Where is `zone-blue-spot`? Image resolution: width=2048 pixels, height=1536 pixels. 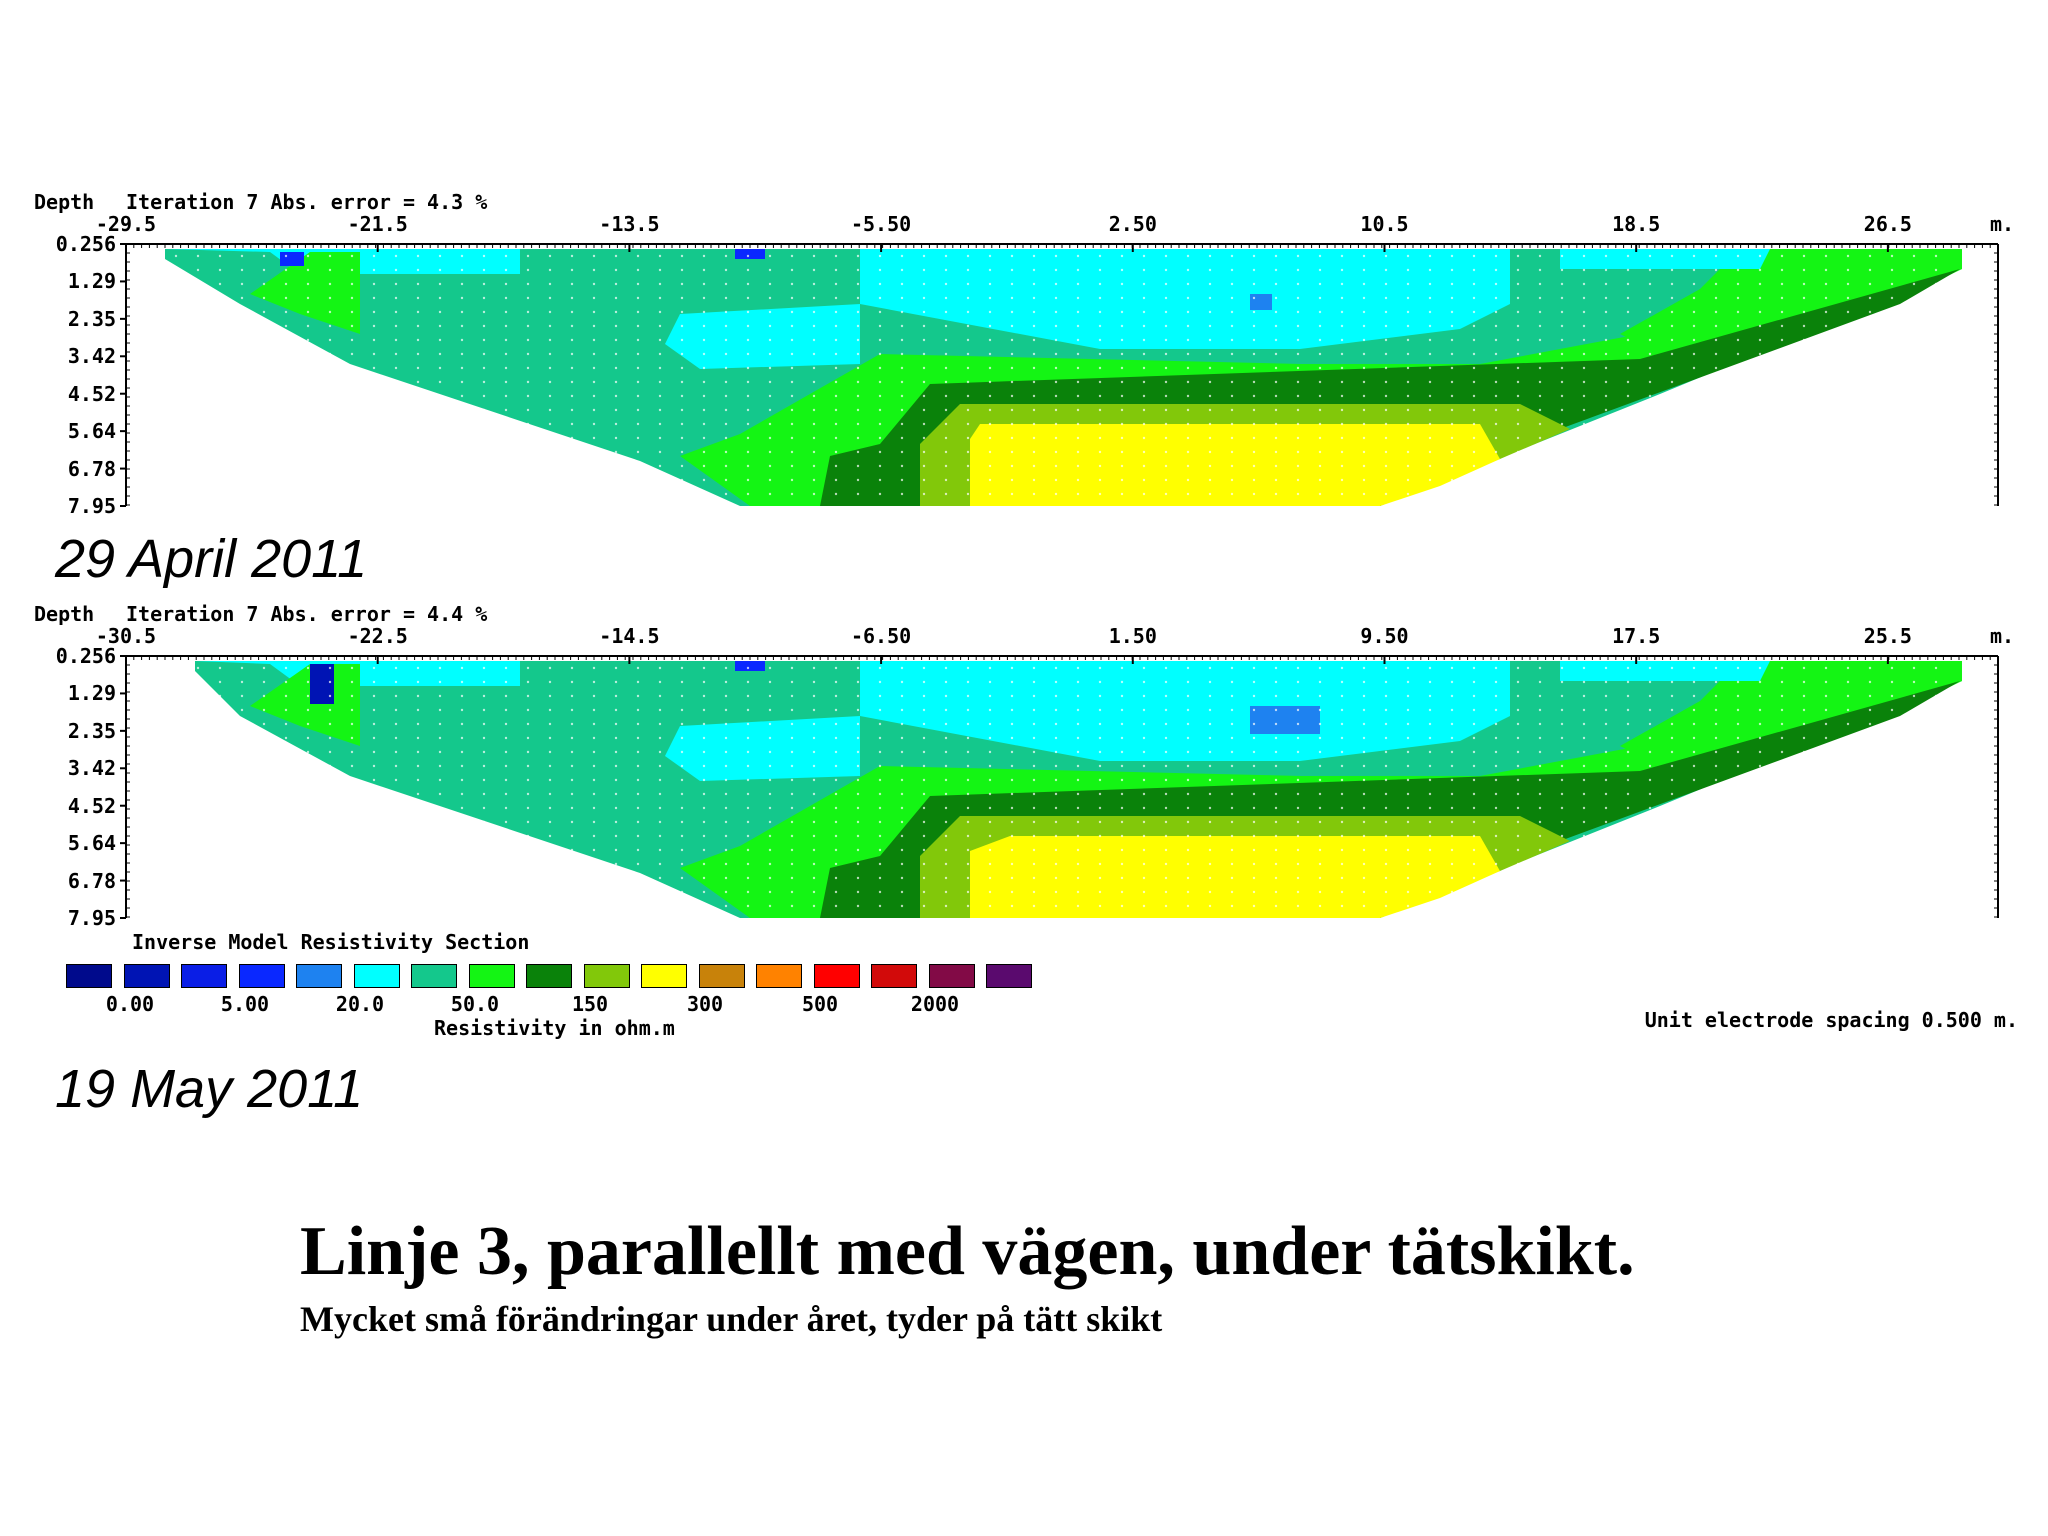
zone-blue-spot is located at coordinates (1285, 720).